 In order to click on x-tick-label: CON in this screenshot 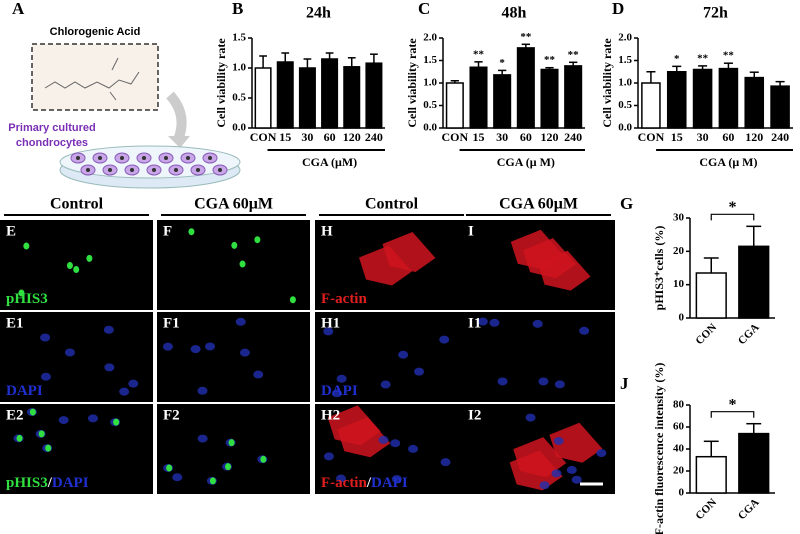, I will do `click(454, 137)`.